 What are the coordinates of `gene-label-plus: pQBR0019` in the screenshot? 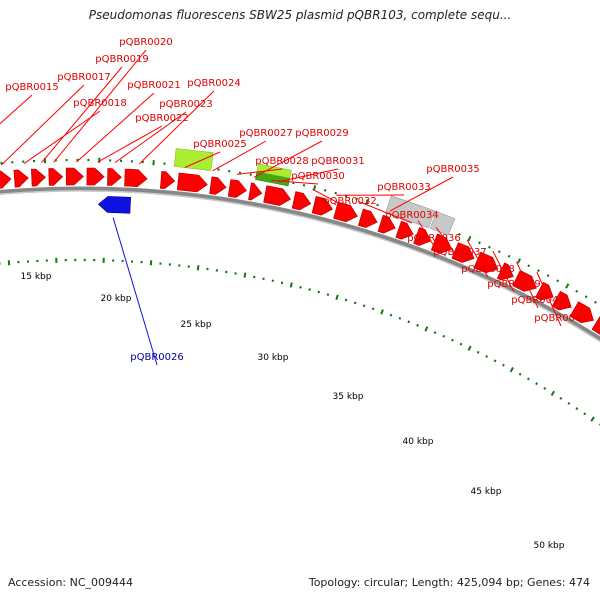 It's located at (121, 59).